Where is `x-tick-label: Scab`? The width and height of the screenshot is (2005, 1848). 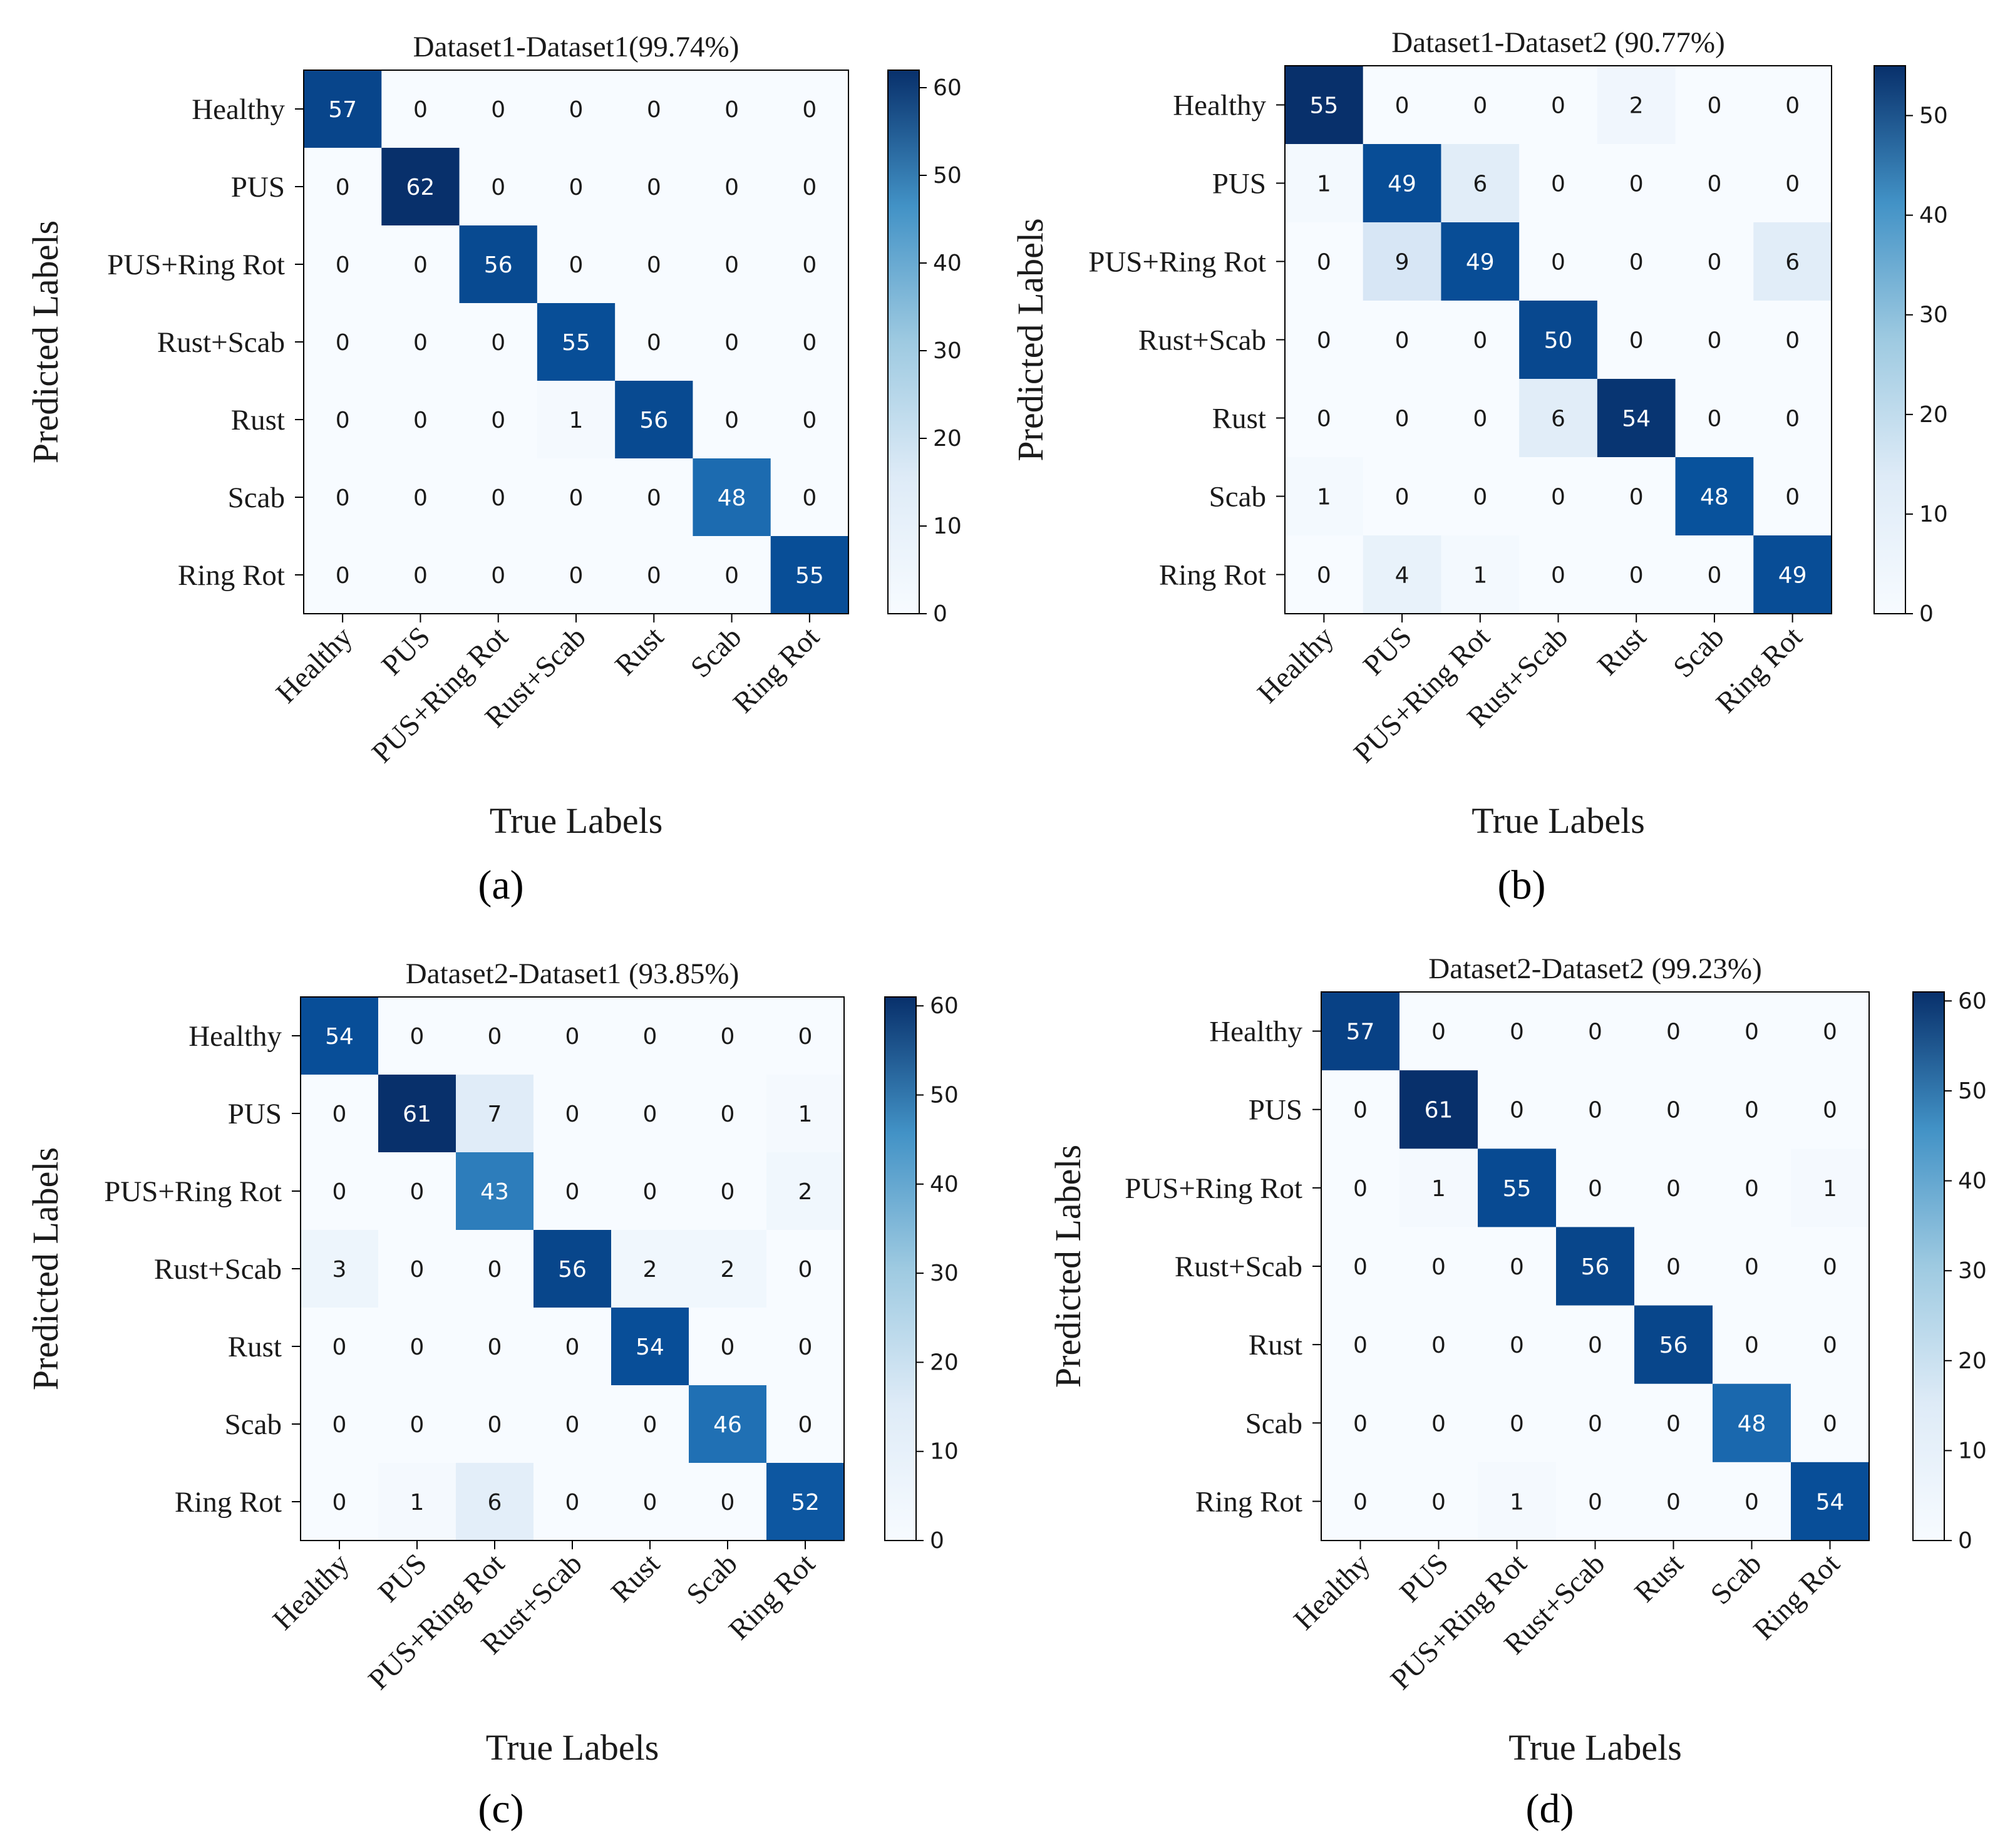
x-tick-label: Scab is located at coordinates (1736, 1579).